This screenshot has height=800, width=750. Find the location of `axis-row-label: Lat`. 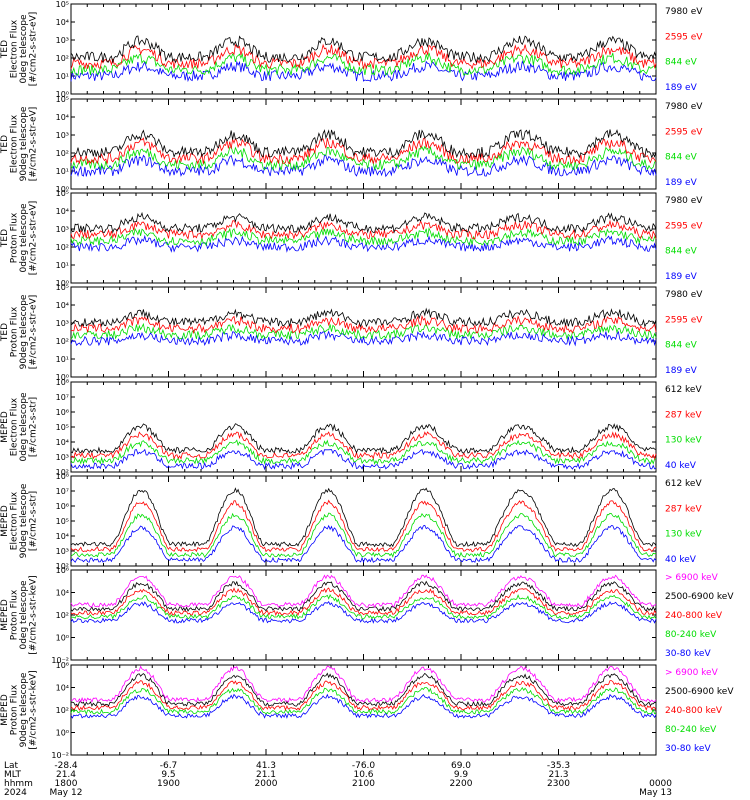

axis-row-label: Lat is located at coordinates (11, 766).